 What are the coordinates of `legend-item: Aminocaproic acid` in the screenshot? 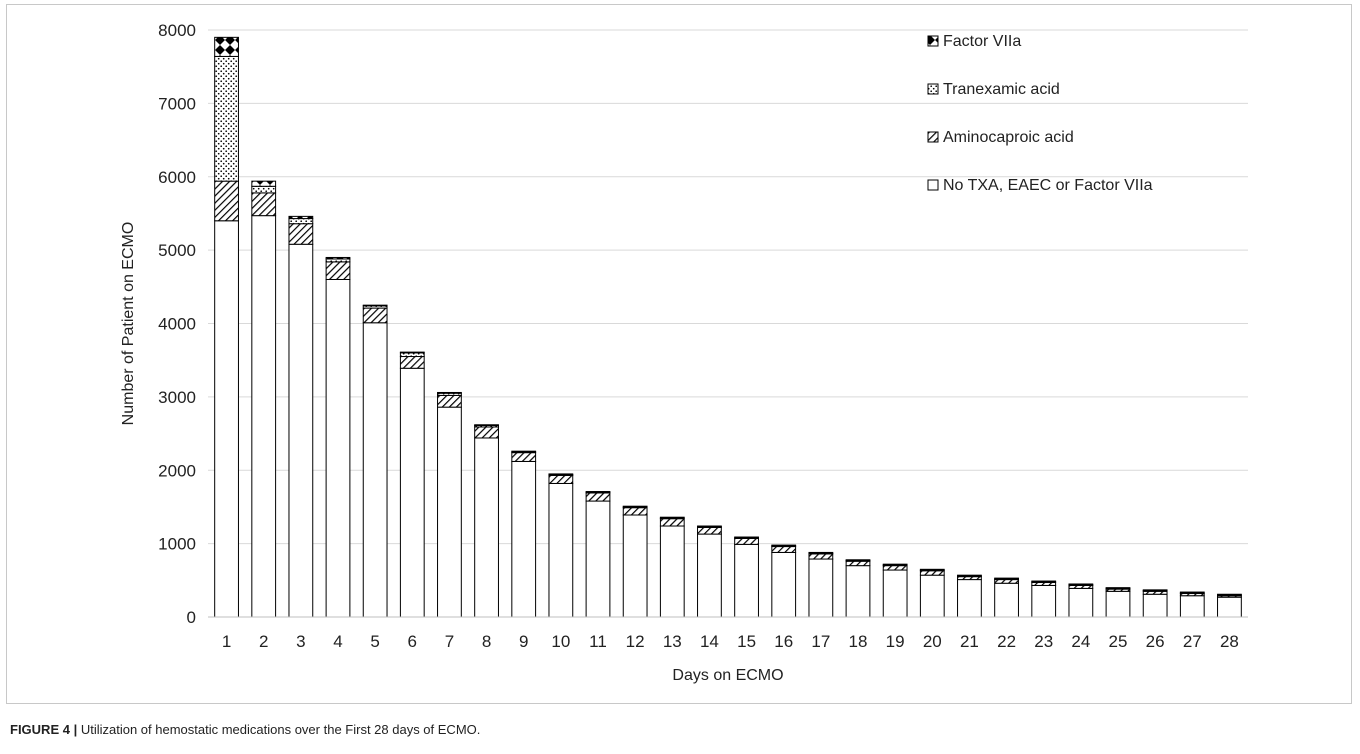 It's located at (1000, 137).